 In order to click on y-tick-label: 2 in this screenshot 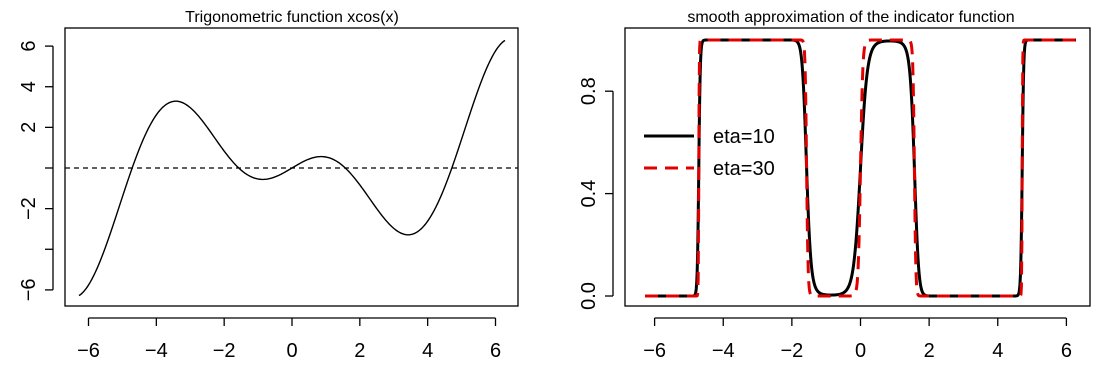, I will do `click(29, 127)`.